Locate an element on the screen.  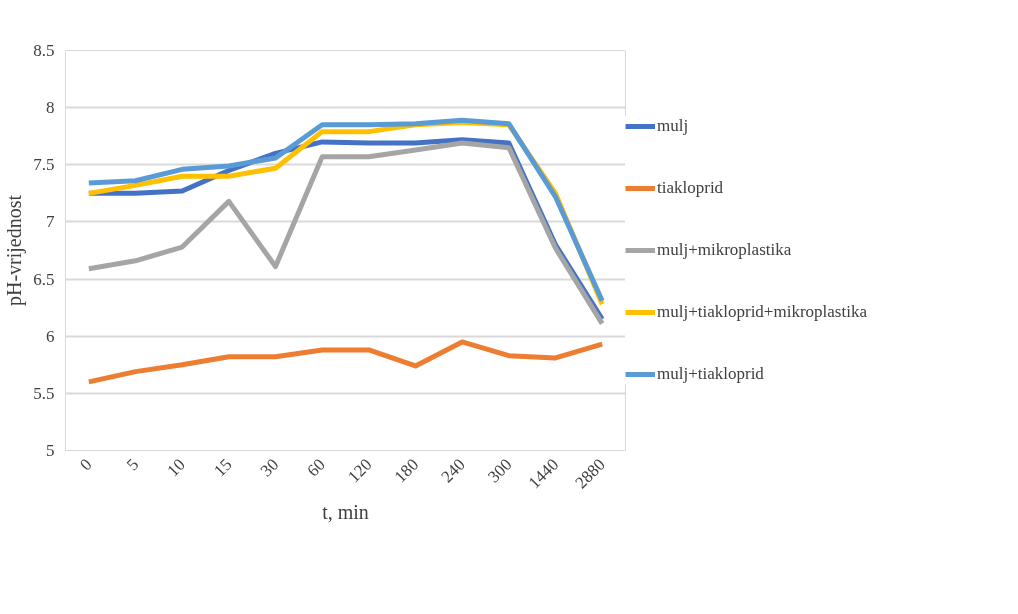
y-tick-label: 5.5 is located at coordinates (44, 393).